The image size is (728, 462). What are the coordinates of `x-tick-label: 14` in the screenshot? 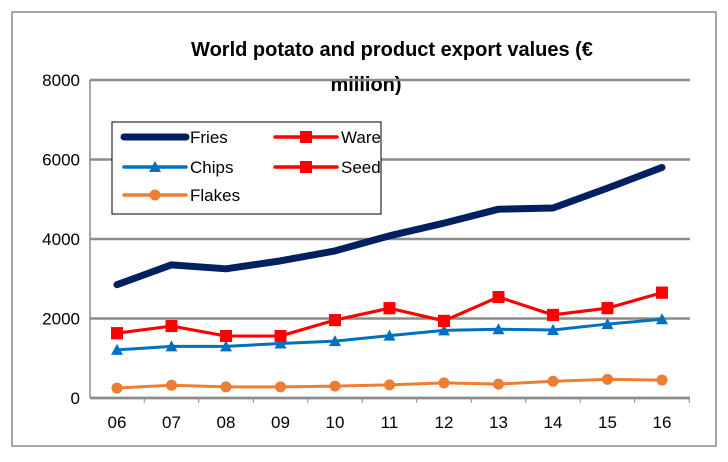 It's located at (553, 422).